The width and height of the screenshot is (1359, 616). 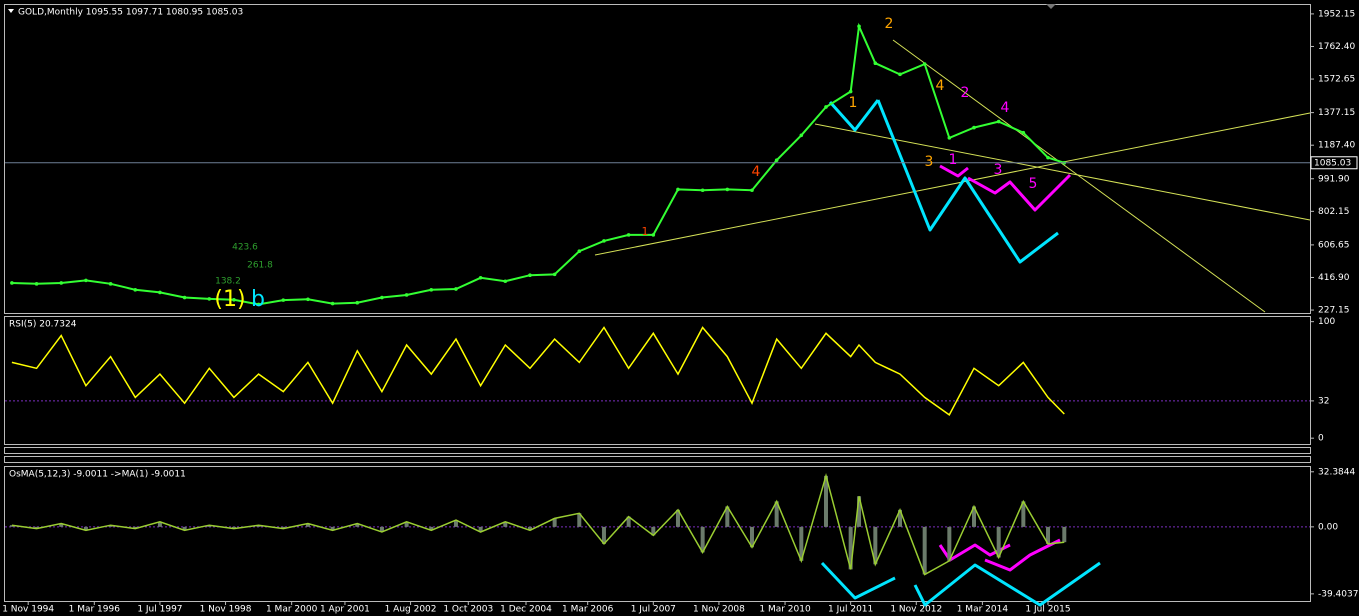 I want to click on y-tick-label: 227.15, so click(x=1334, y=311).